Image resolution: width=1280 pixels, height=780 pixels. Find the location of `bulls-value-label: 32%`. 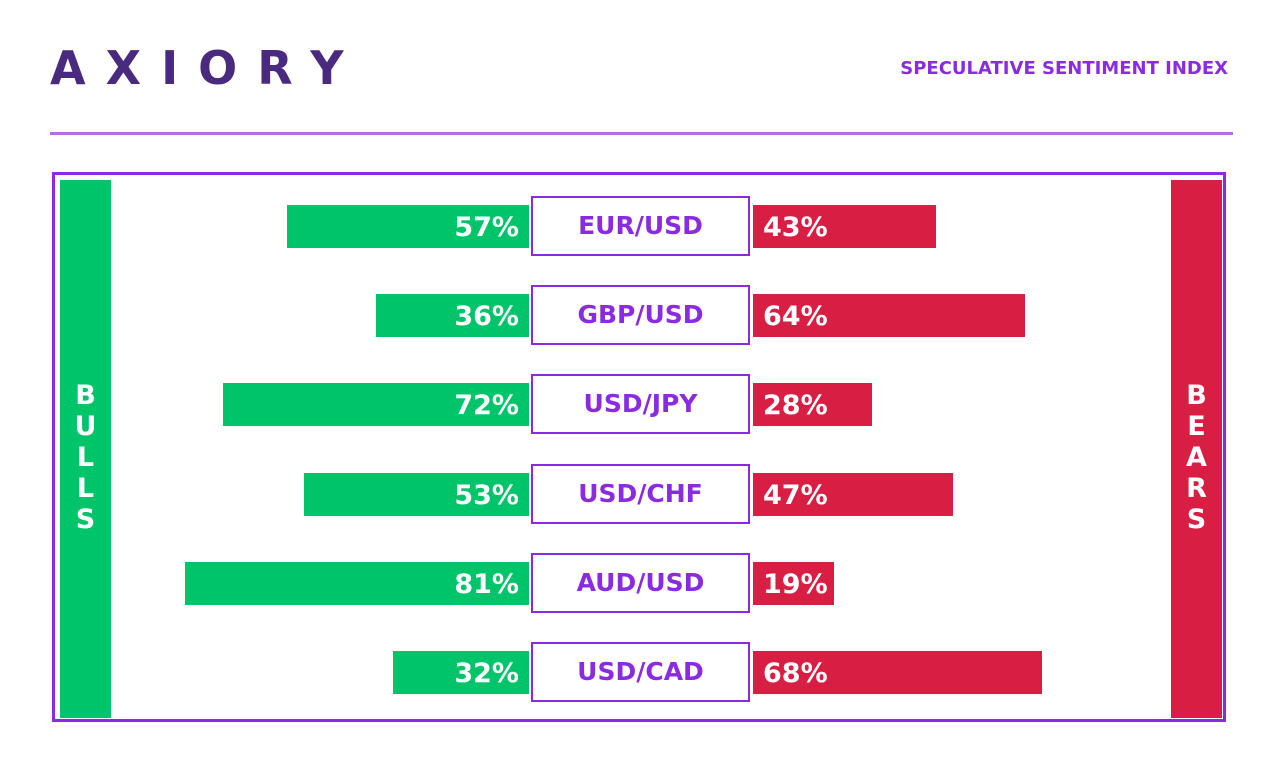

bulls-value-label: 32% is located at coordinates (486, 673).